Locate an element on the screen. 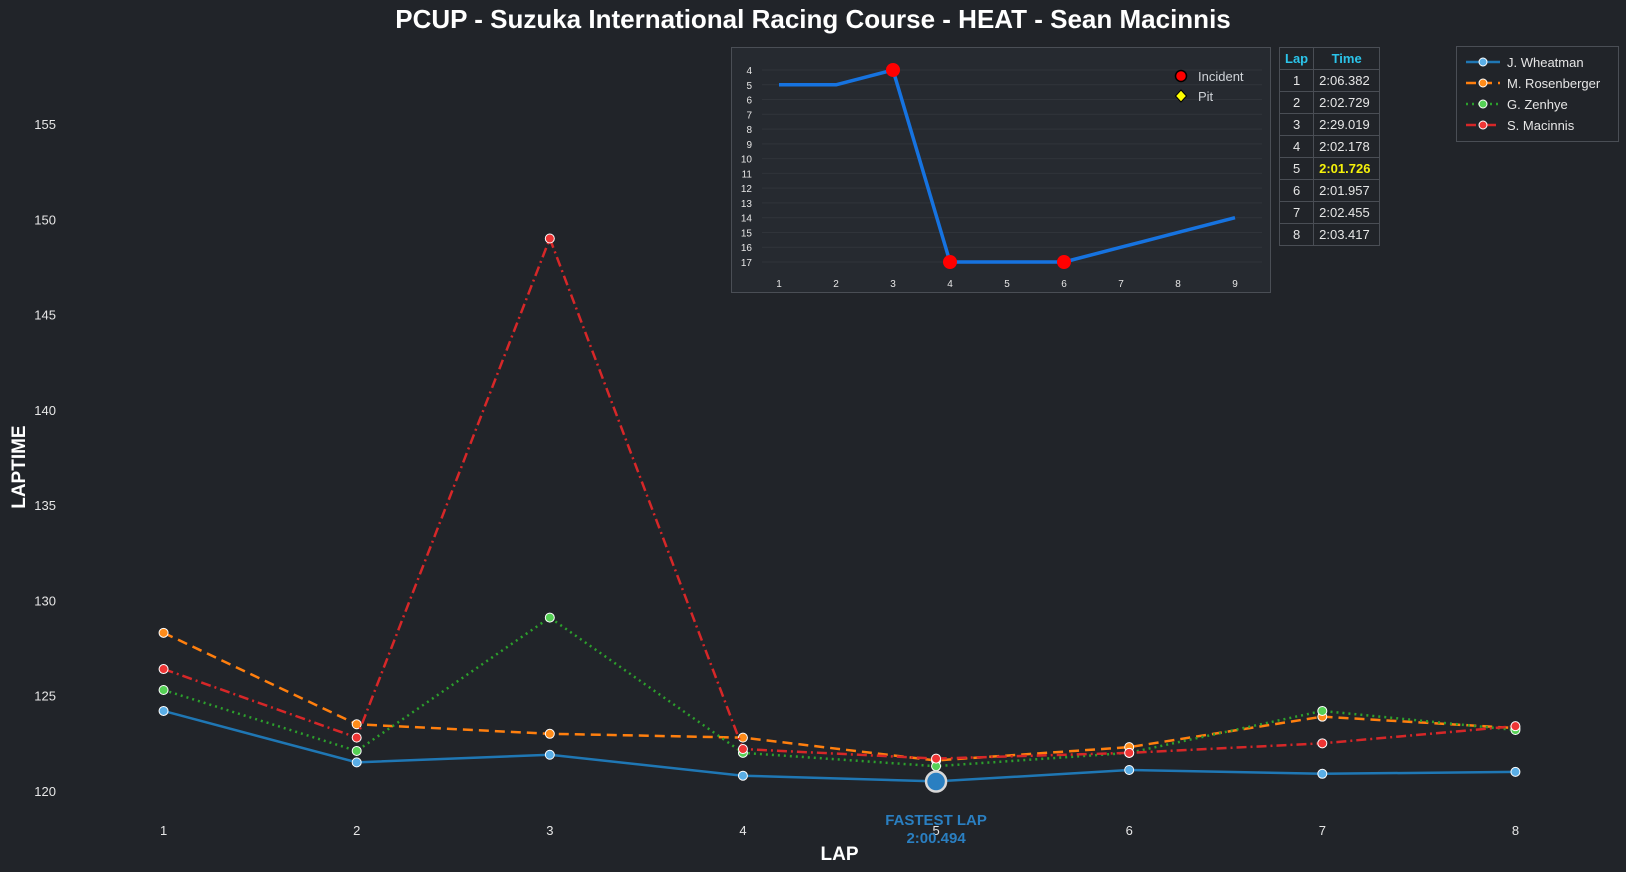  inset-y-tick-label: 8 is located at coordinates (749, 130).